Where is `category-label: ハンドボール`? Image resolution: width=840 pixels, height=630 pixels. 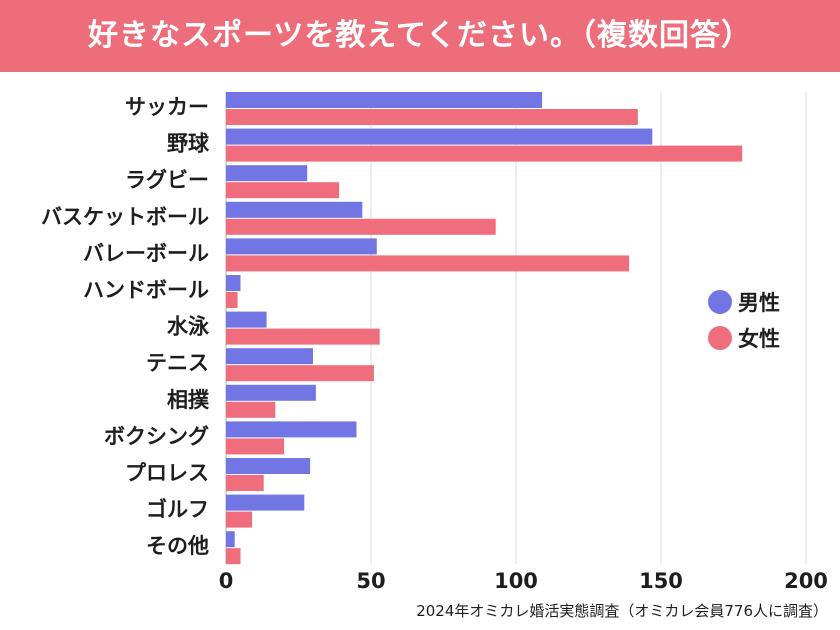 category-label: ハンドボール is located at coordinates (146, 290).